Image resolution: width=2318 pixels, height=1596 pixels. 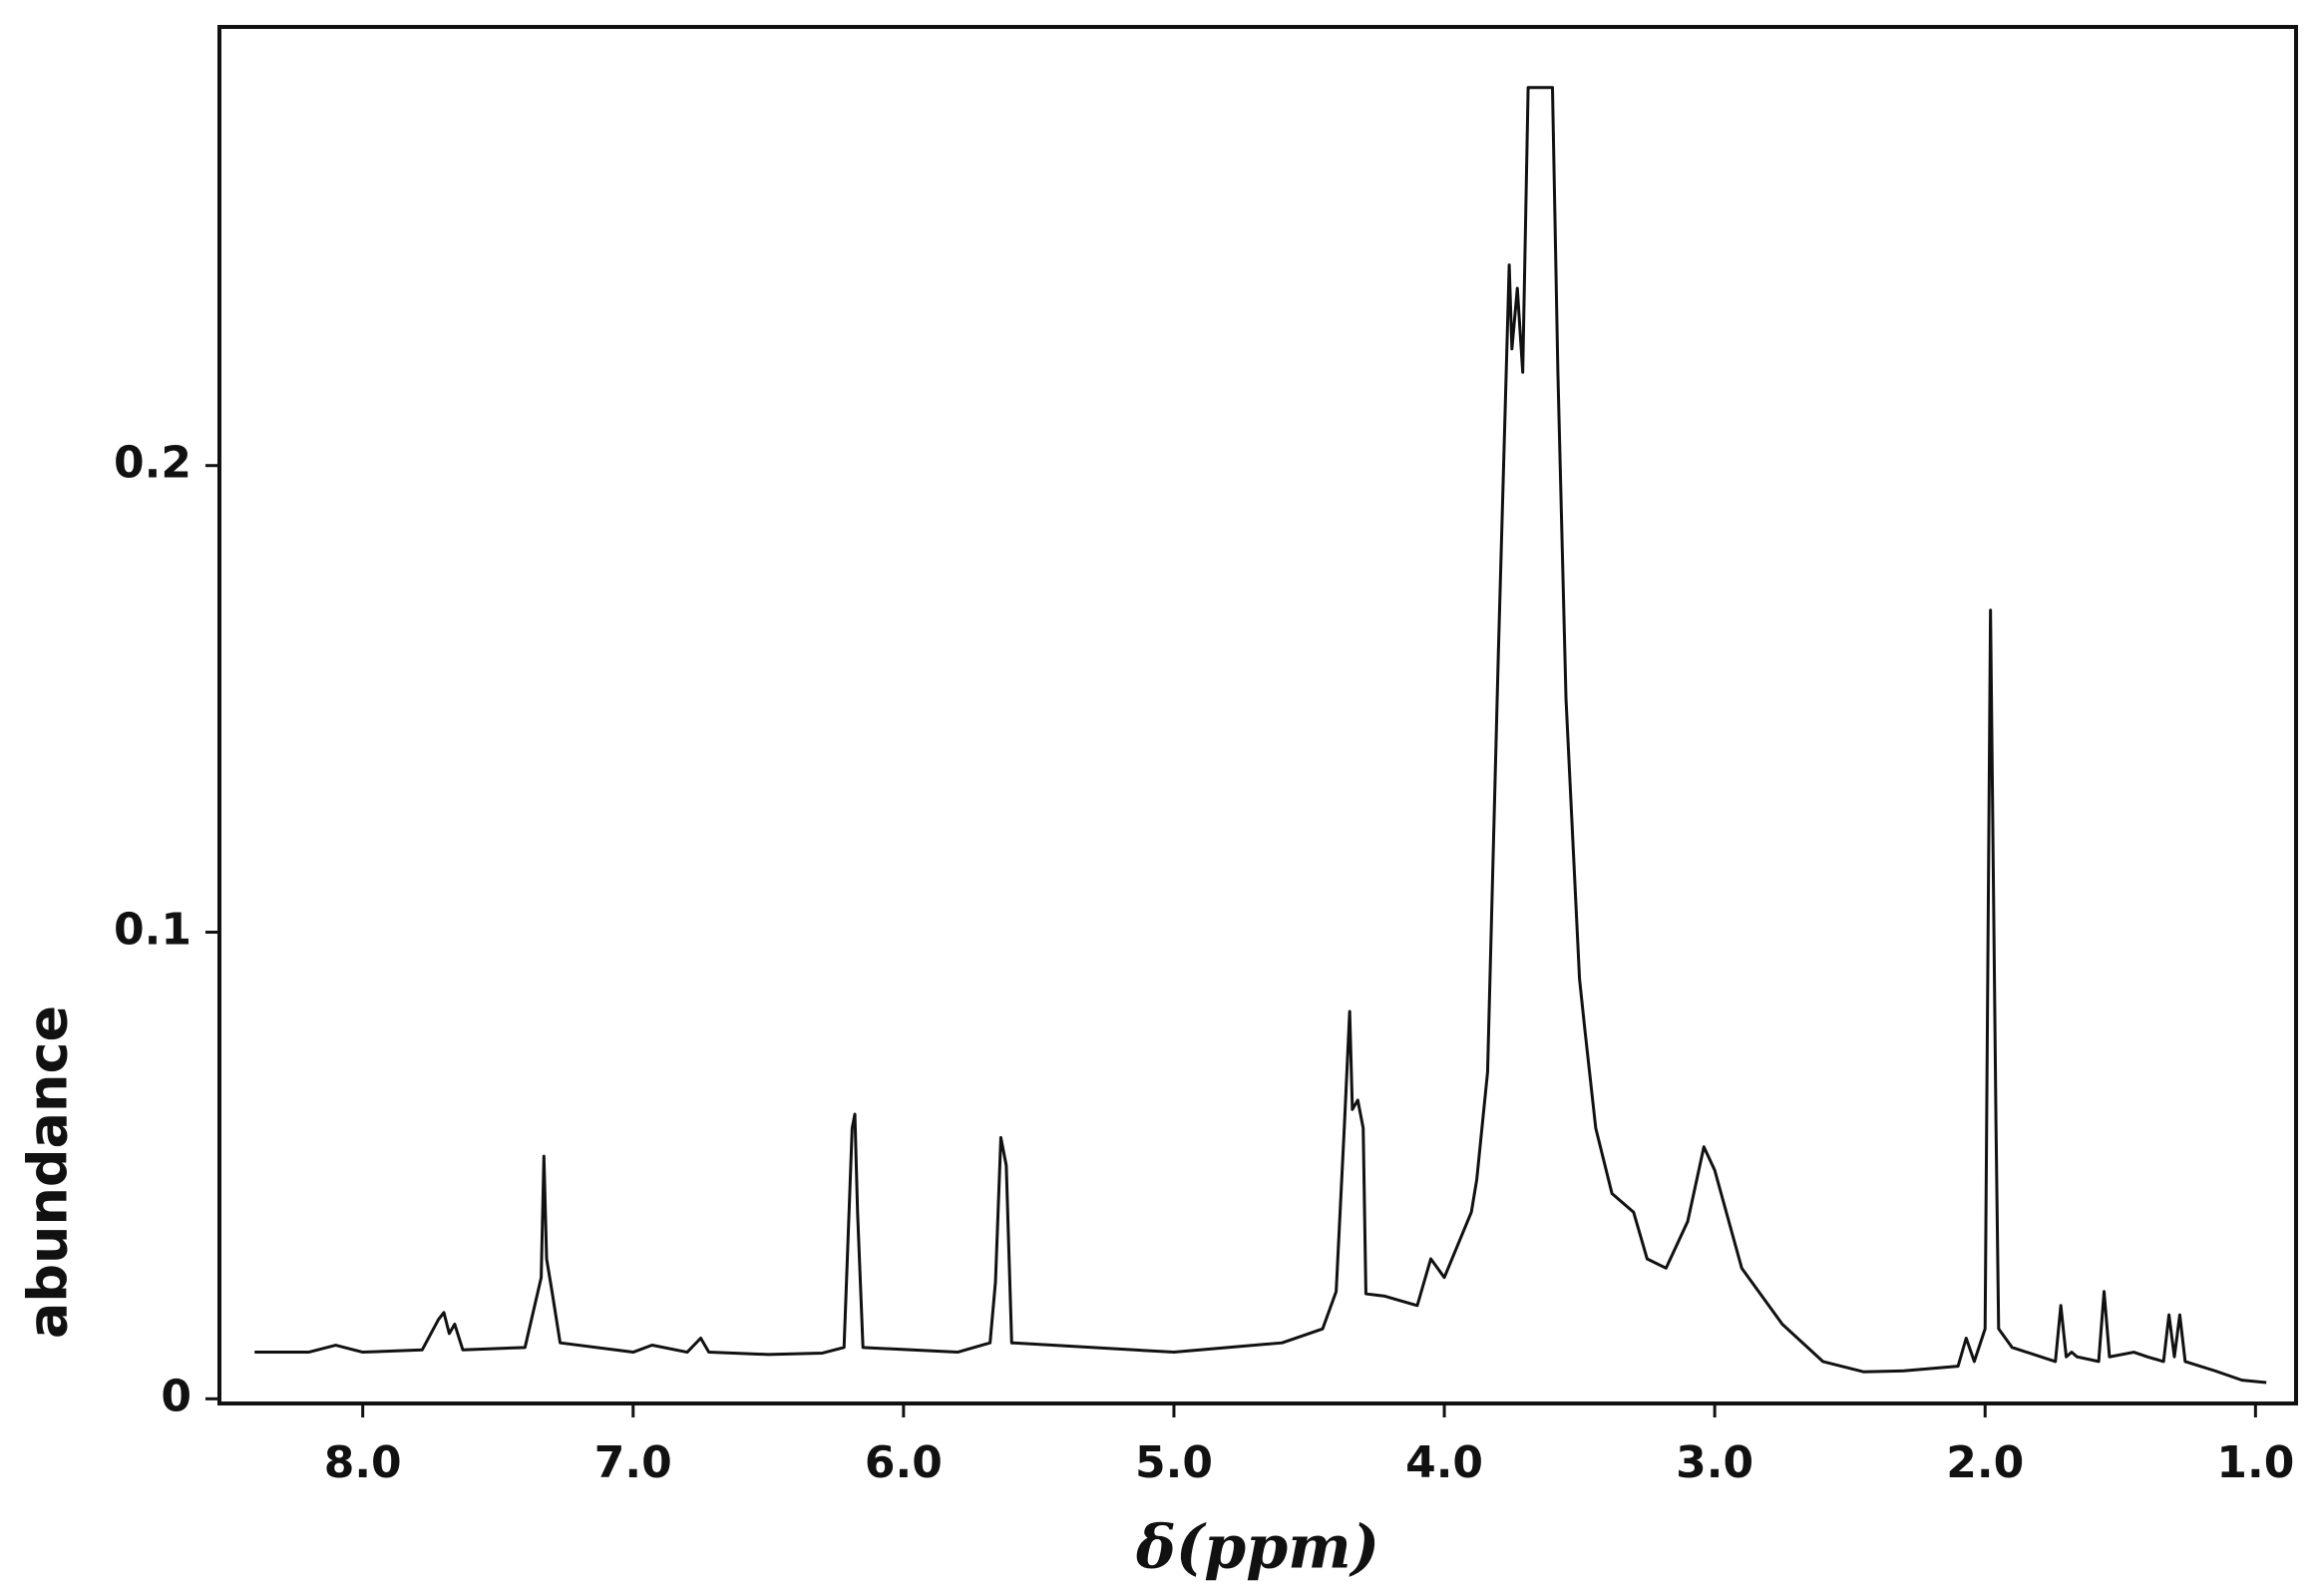 I want to click on x-tick-label: 2.0, so click(x=1985, y=1462).